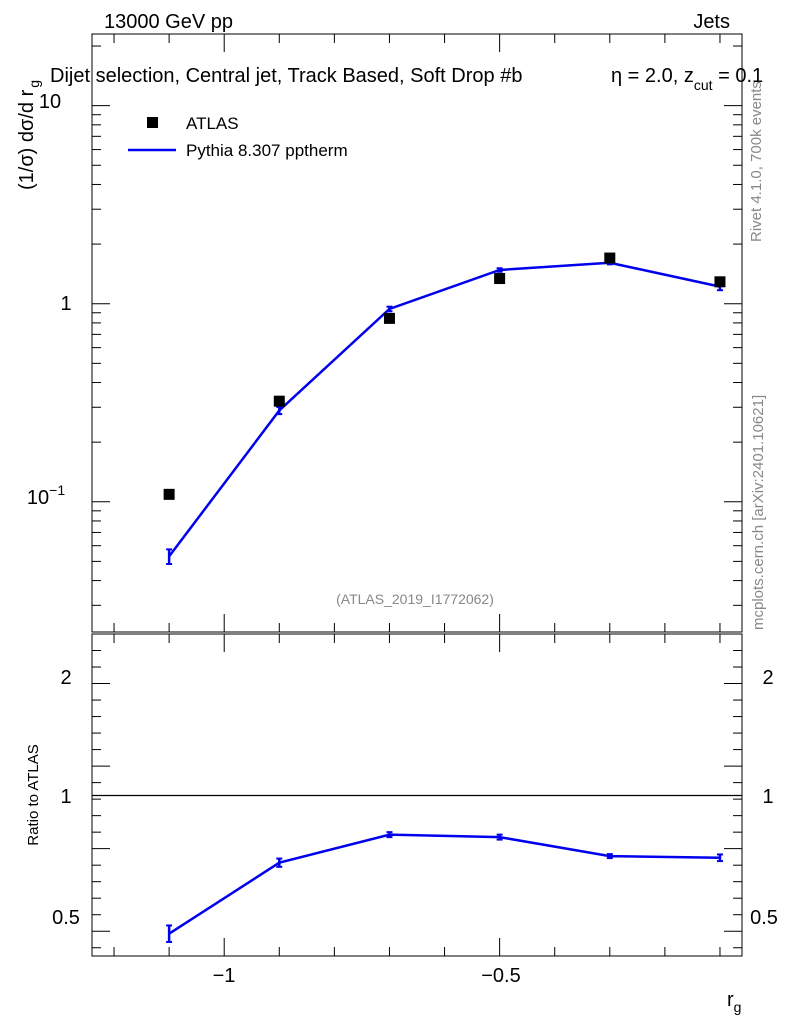  I want to click on ratio-mc-line, so click(444, 884).